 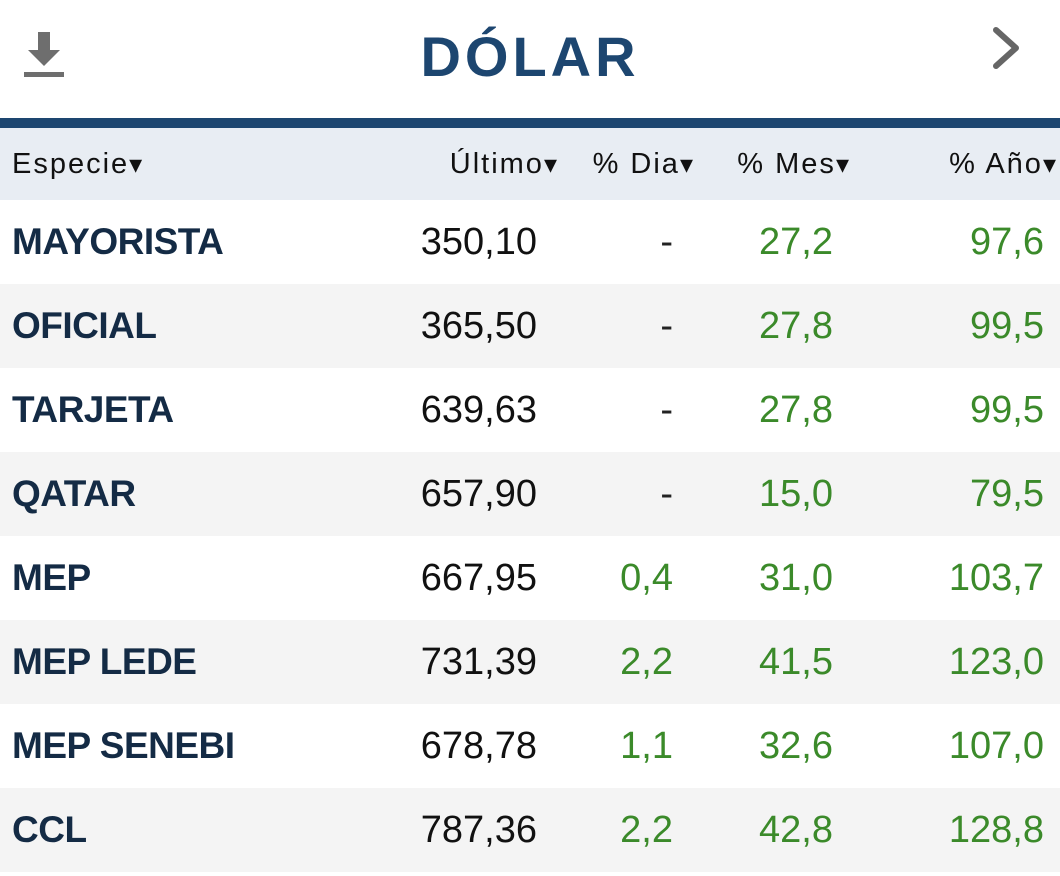 What do you see at coordinates (77, 163) in the screenshot?
I see `column-header-especie: Especie▾` at bounding box center [77, 163].